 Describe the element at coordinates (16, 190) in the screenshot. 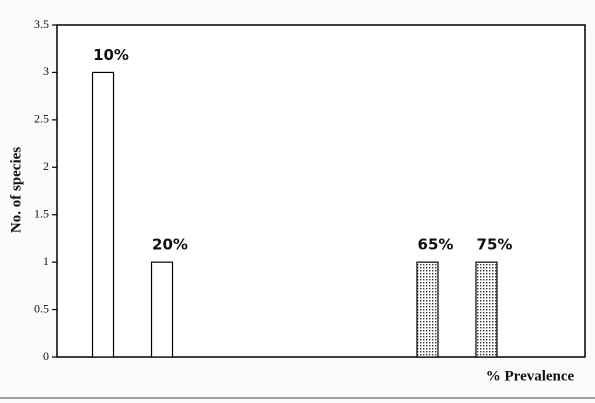

I see `y-axis-label: No. of species` at that location.